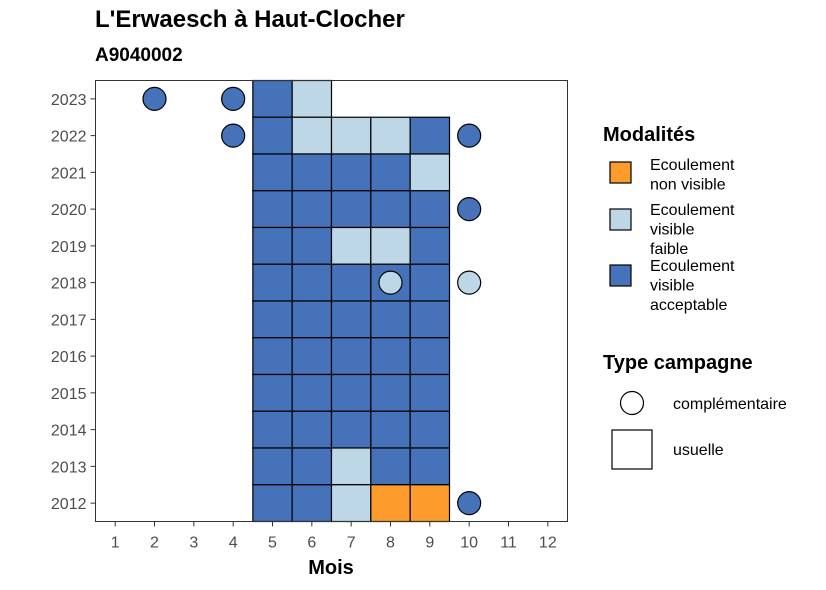 The height and width of the screenshot is (590, 826). Describe the element at coordinates (311, 543) in the screenshot. I see `x-tick-label: 6` at that location.